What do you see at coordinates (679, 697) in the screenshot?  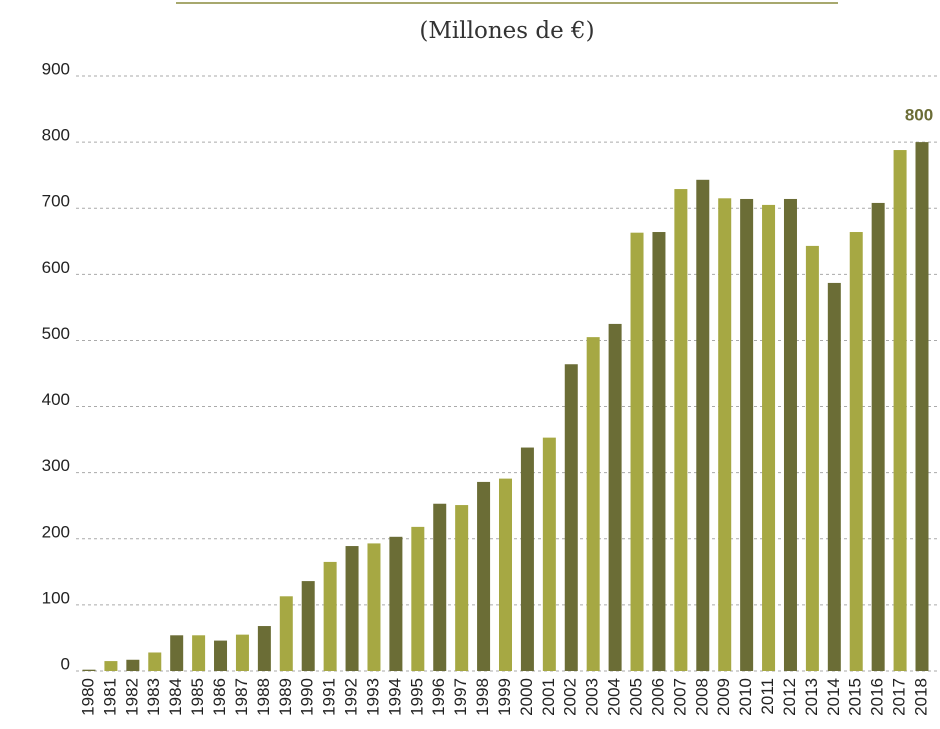 I see `x-tick-label: 2007` at bounding box center [679, 697].